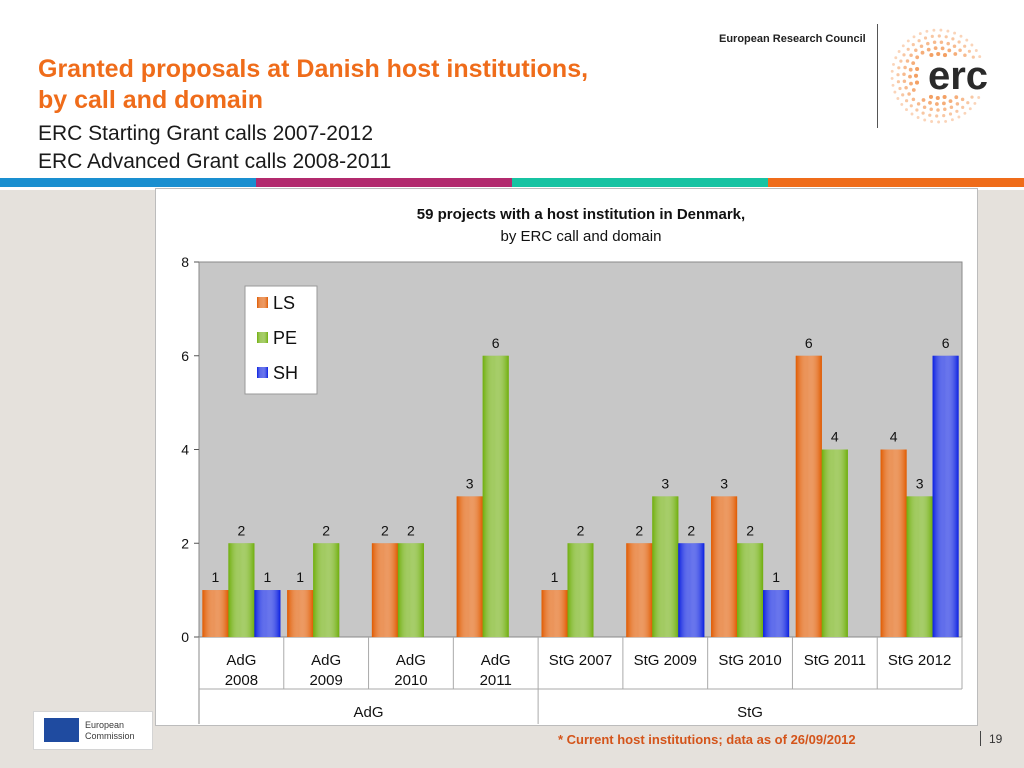 This screenshot has height=768, width=1024. I want to click on slide-subtitle-line-2: ERC Advanced Grant calls 2008-2011, so click(215, 161).